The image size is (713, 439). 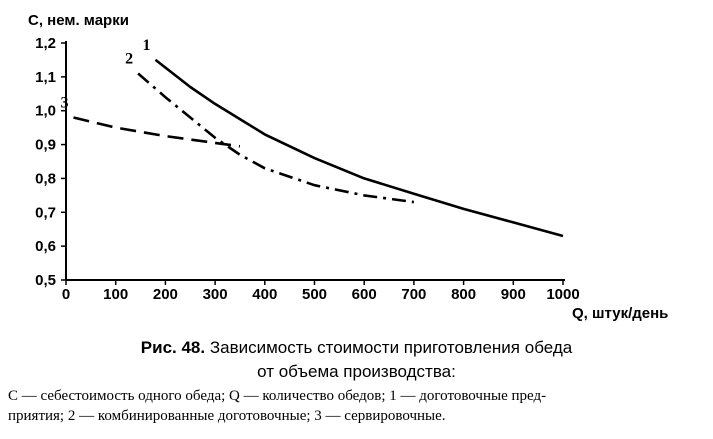 What do you see at coordinates (215, 294) in the screenshot?
I see `x-tick-label: 300` at bounding box center [215, 294].